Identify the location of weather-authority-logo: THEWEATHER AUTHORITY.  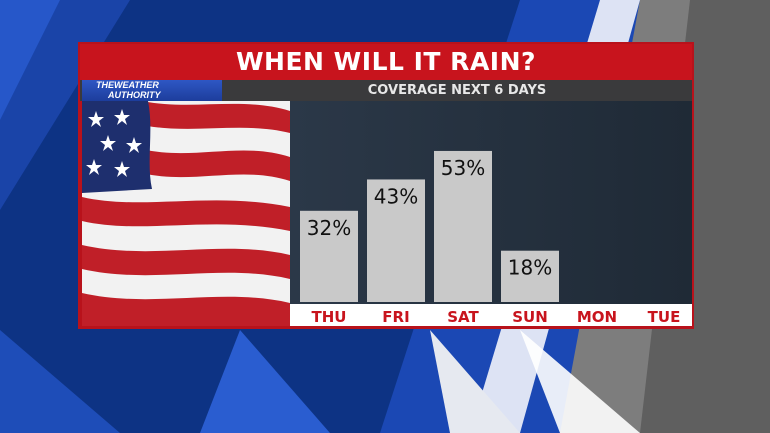
(152, 90).